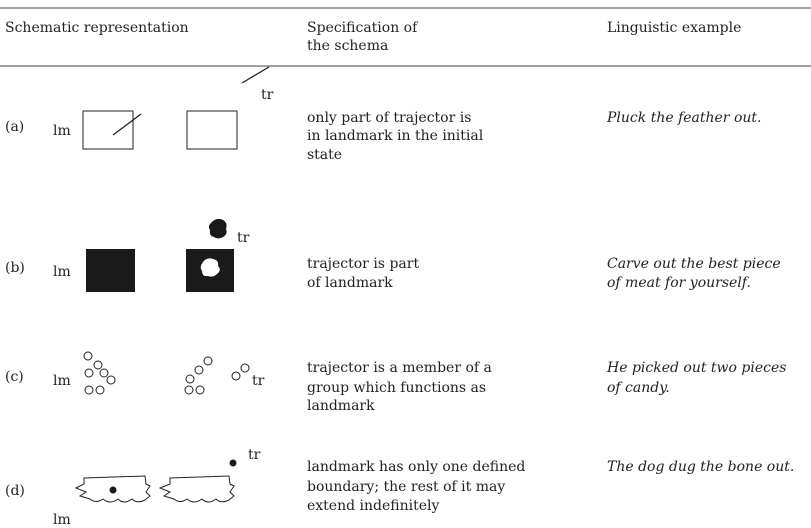 This screenshot has width=811, height=528. I want to click on example: of meat for yourself., so click(679, 283).